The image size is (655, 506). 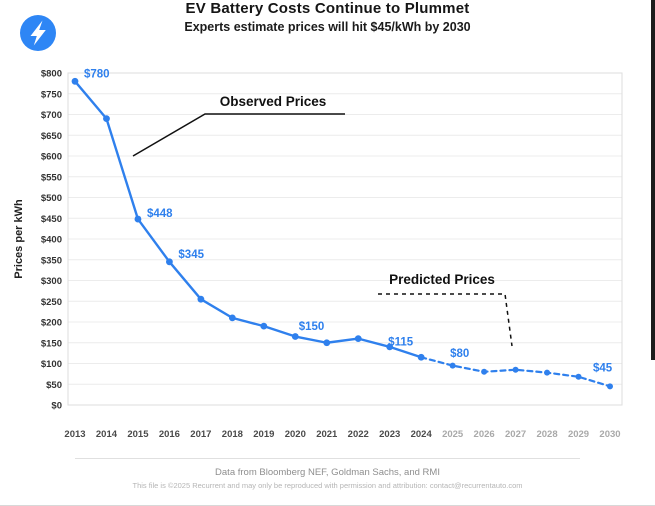 I want to click on x-tick-label: 2025, so click(x=453, y=434).